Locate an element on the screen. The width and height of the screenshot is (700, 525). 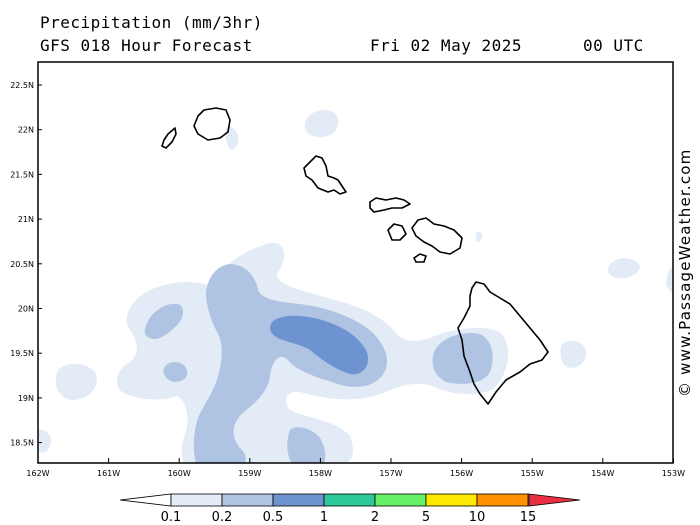
island-molokai is located at coordinates (390, 205).